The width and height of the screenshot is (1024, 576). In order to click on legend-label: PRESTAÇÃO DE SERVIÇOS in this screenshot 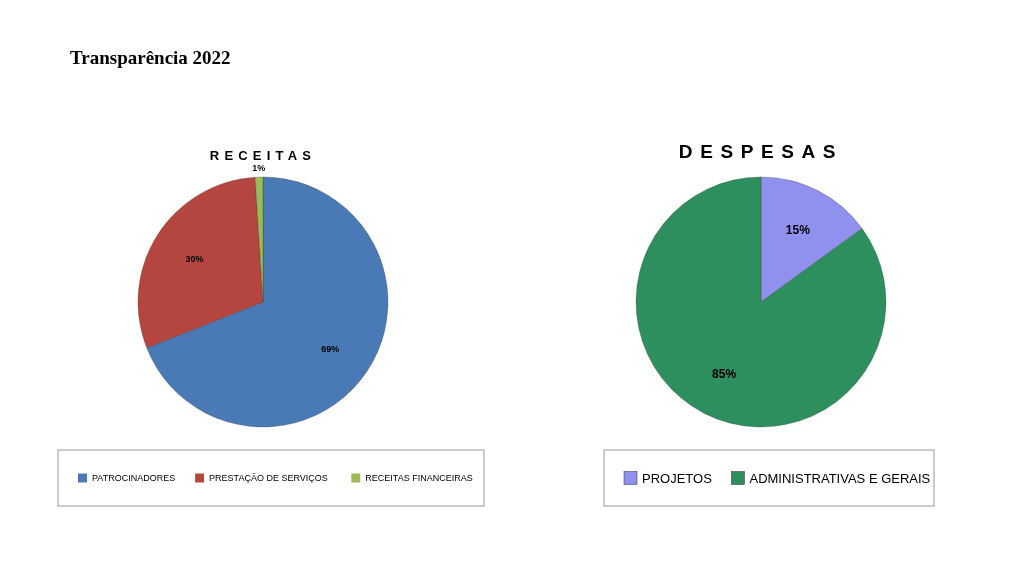, I will do `click(268, 478)`.